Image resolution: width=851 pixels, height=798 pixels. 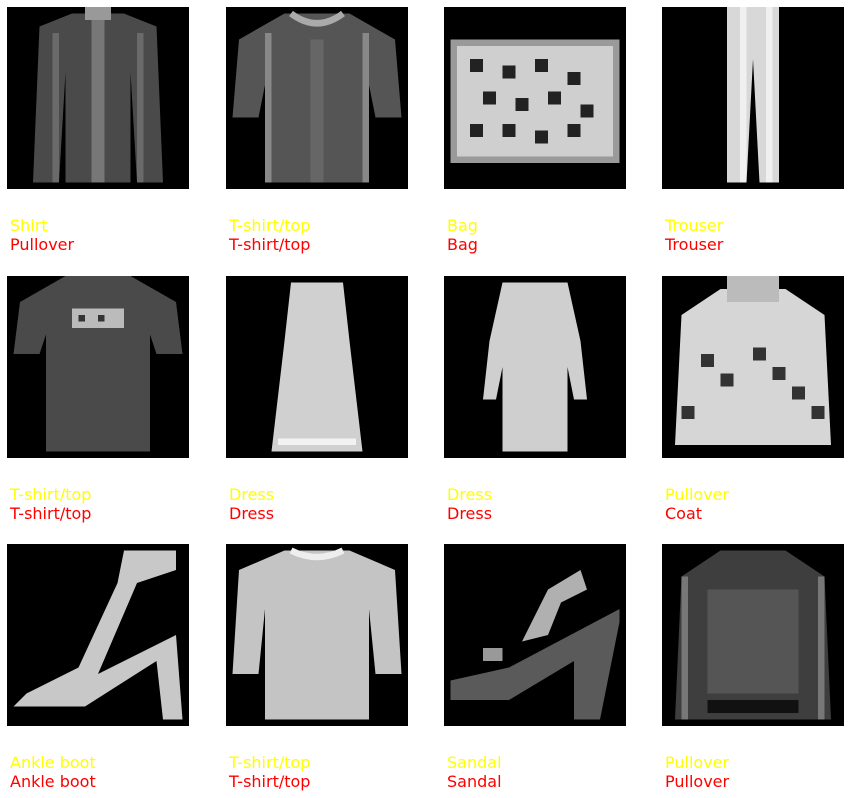 I want to click on sample-card: Pullover Coat, so click(x=753, y=399).